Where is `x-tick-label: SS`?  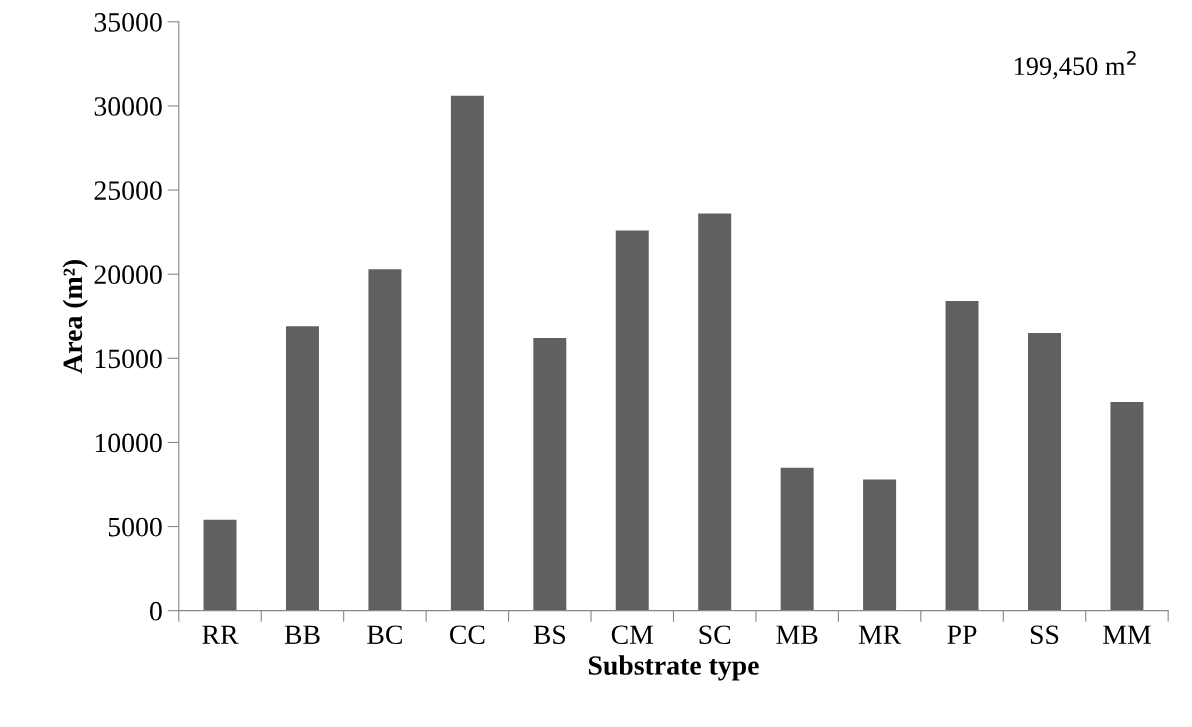
x-tick-label: SS is located at coordinates (1044, 635).